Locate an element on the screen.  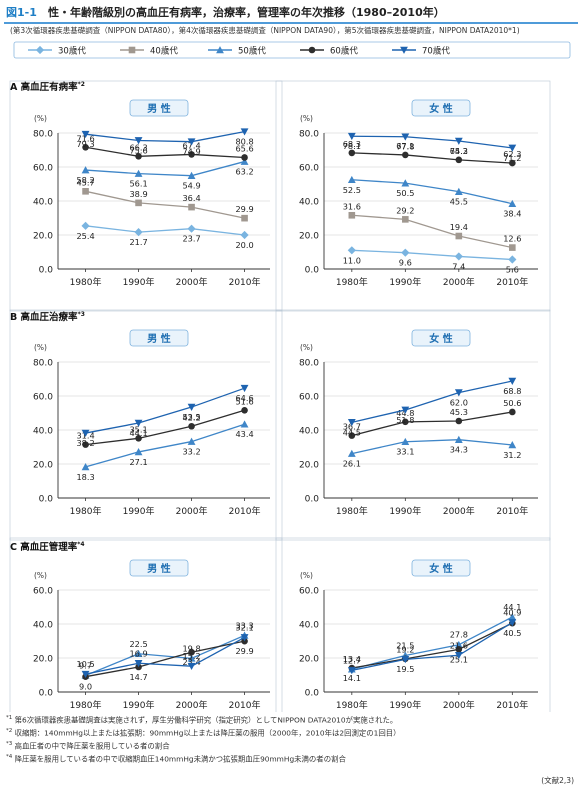
data-label: 33.3 is located at coordinates (244, 625).